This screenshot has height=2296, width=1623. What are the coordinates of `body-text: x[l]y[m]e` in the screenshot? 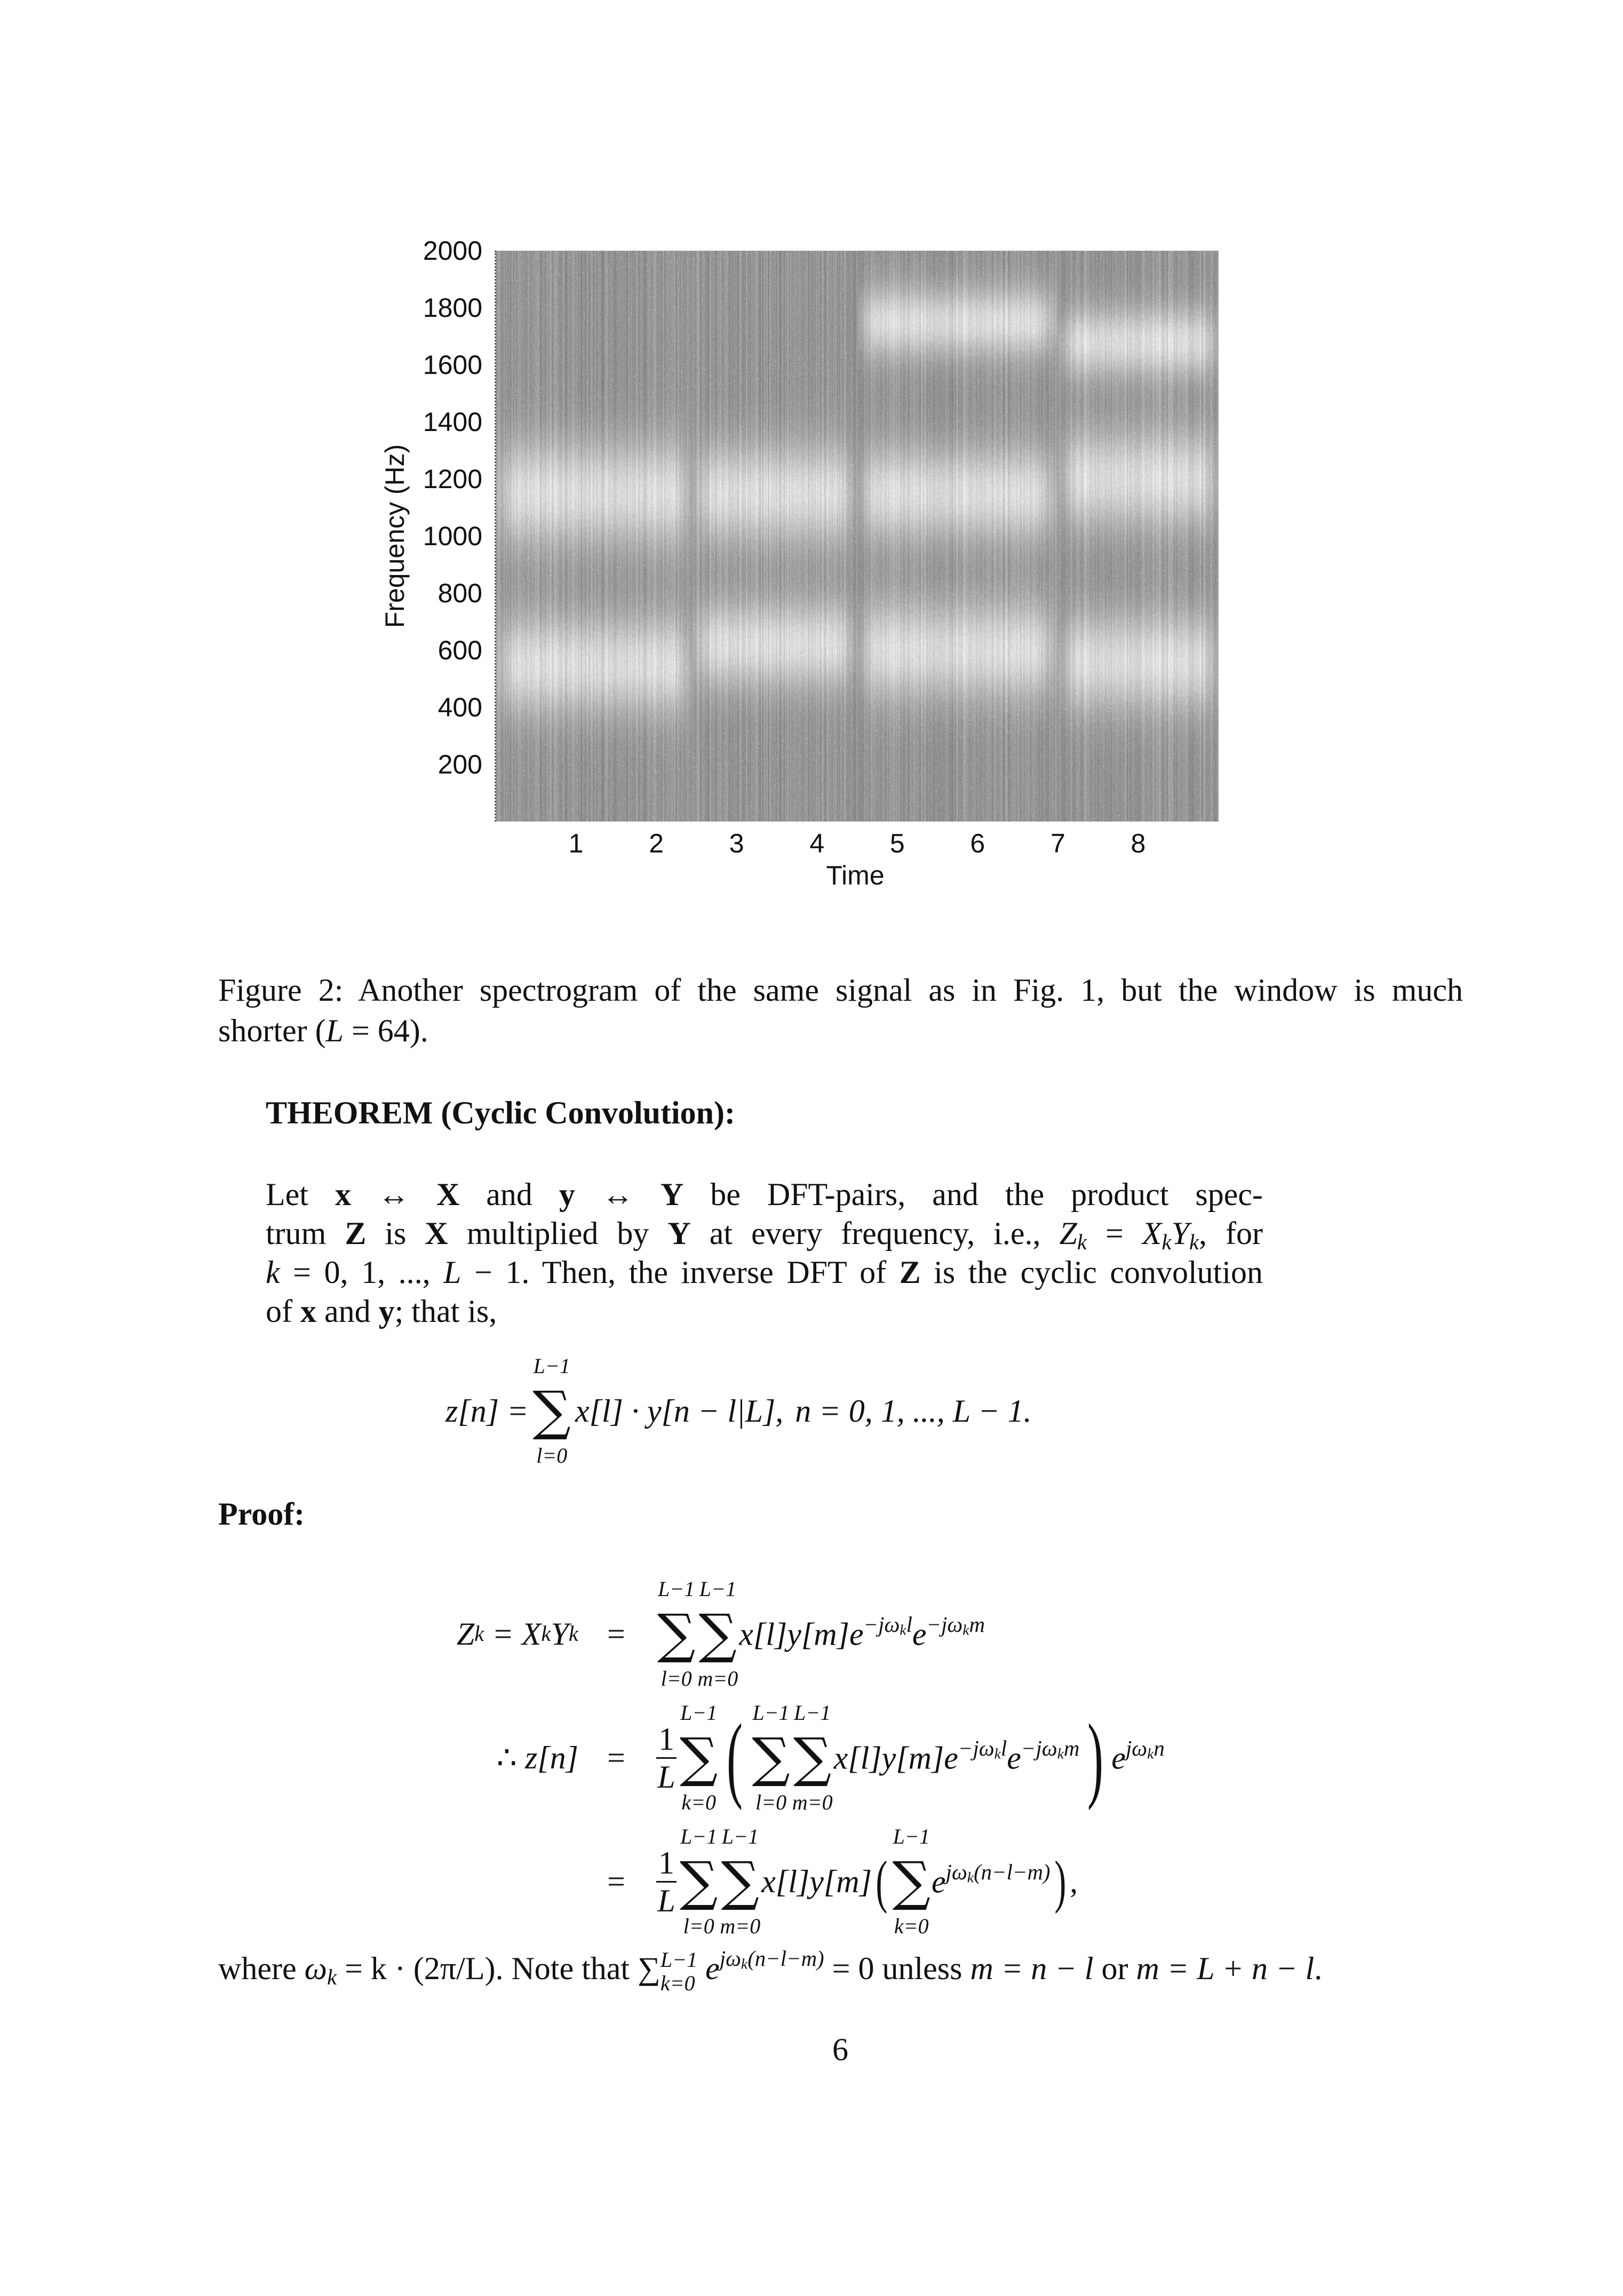 It's located at (895, 1758).